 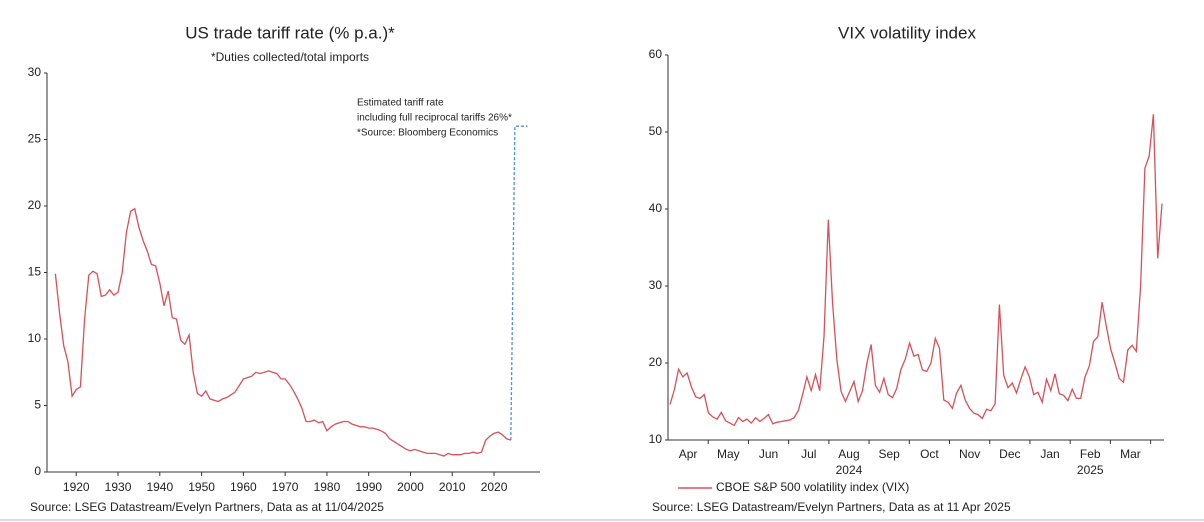 I want to click on y-tick-label: 5, so click(x=37, y=405).